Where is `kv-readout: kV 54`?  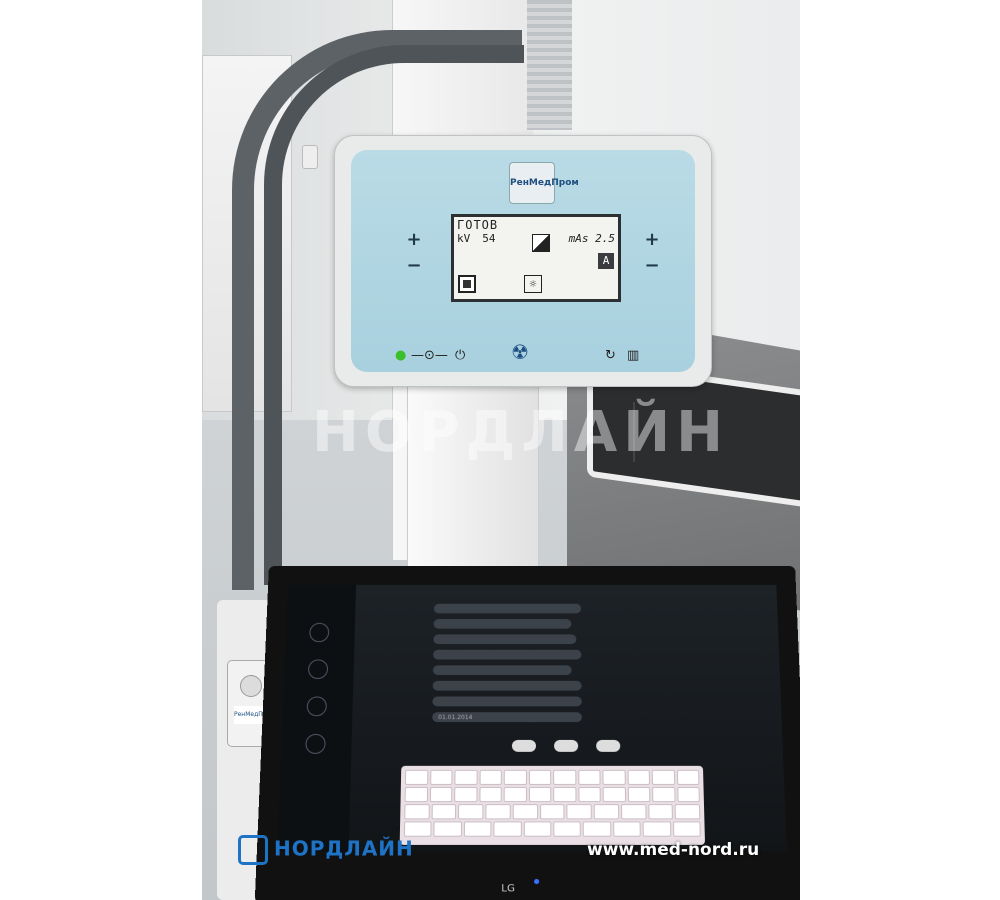 kv-readout: kV 54 is located at coordinates (476, 238).